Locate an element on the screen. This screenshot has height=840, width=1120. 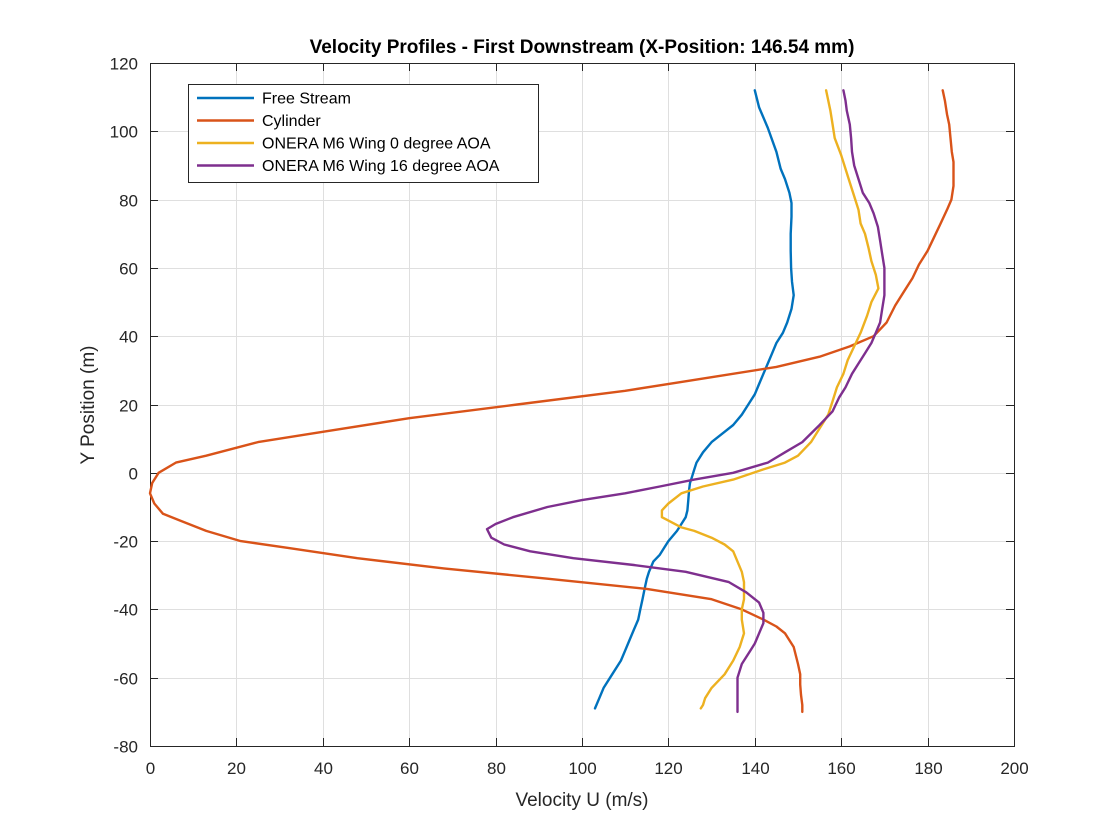
y-tick-label: 100 is located at coordinates (124, 132).